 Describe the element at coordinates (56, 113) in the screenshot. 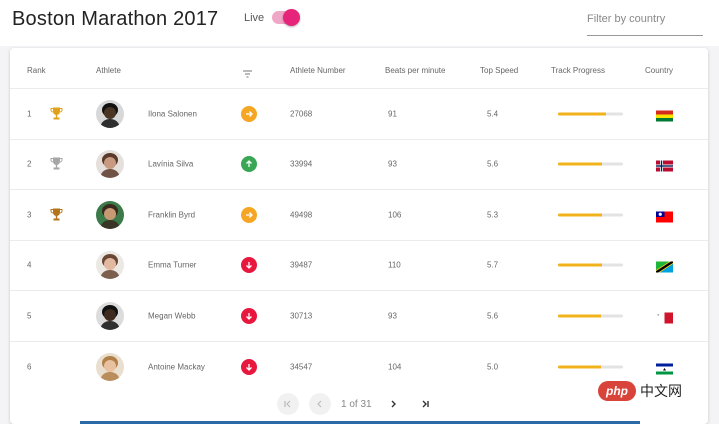

I see `gold-trophy-icon` at that location.